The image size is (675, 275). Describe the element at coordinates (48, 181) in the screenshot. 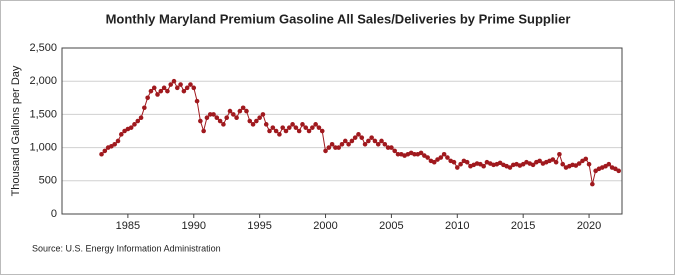

I see `y-tick-label: 500` at that location.